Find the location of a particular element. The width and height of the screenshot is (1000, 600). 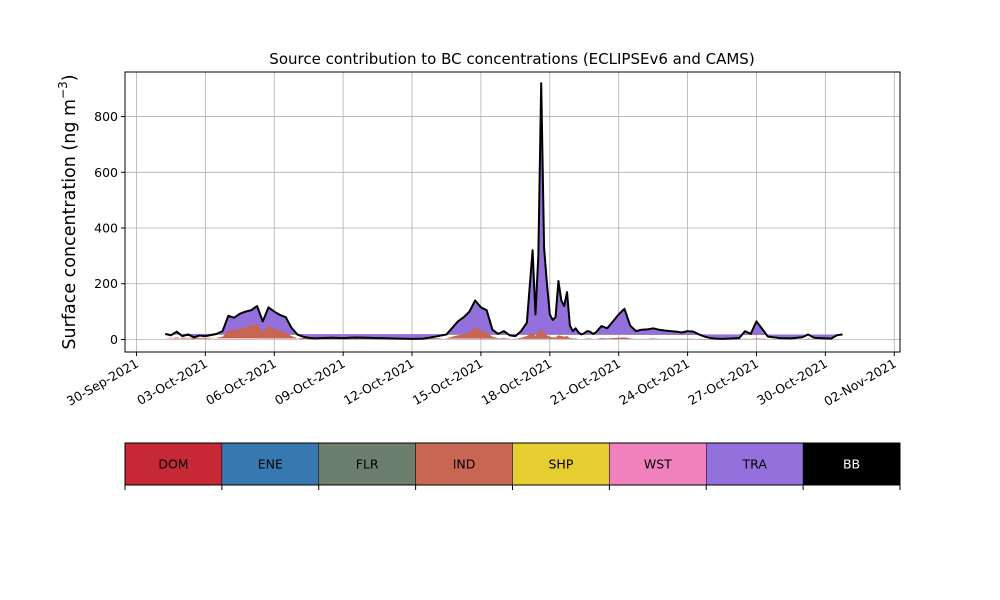

y-axis-label-exponent: −3 is located at coordinates (63, 90).